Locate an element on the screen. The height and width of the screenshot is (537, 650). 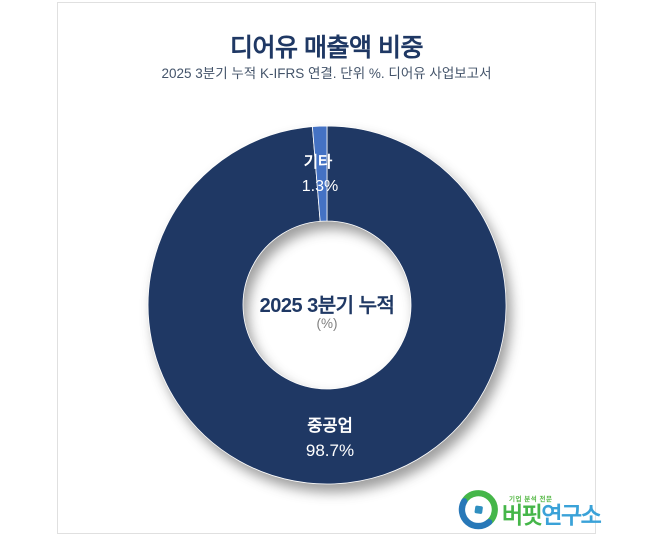
buffett-lab-logo: 기업 분석 전문 버핏연구소 is located at coordinates (530, 509).